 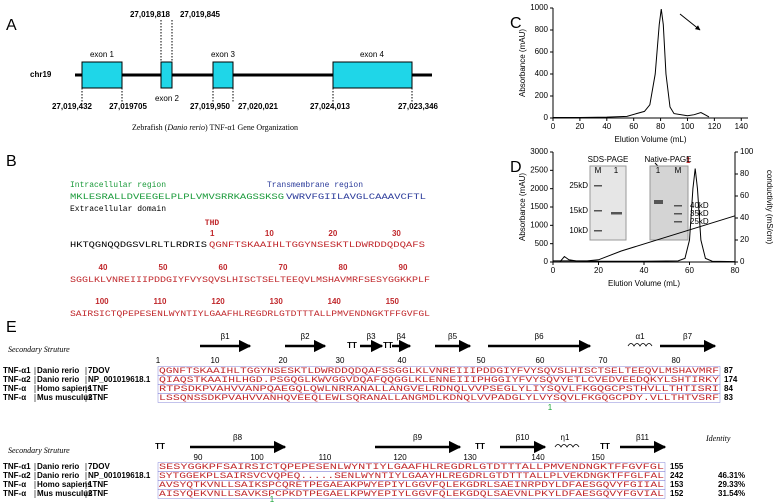 What do you see at coordinates (668, 159) in the screenshot?
I see `gel-title: Native-PAGE` at bounding box center [668, 159].